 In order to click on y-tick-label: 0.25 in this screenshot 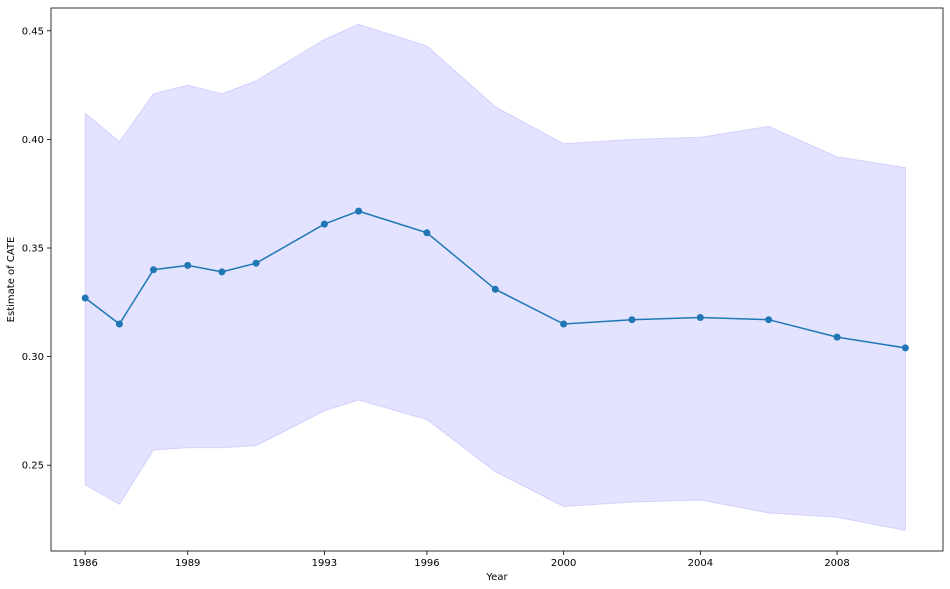, I will do `click(33, 466)`.